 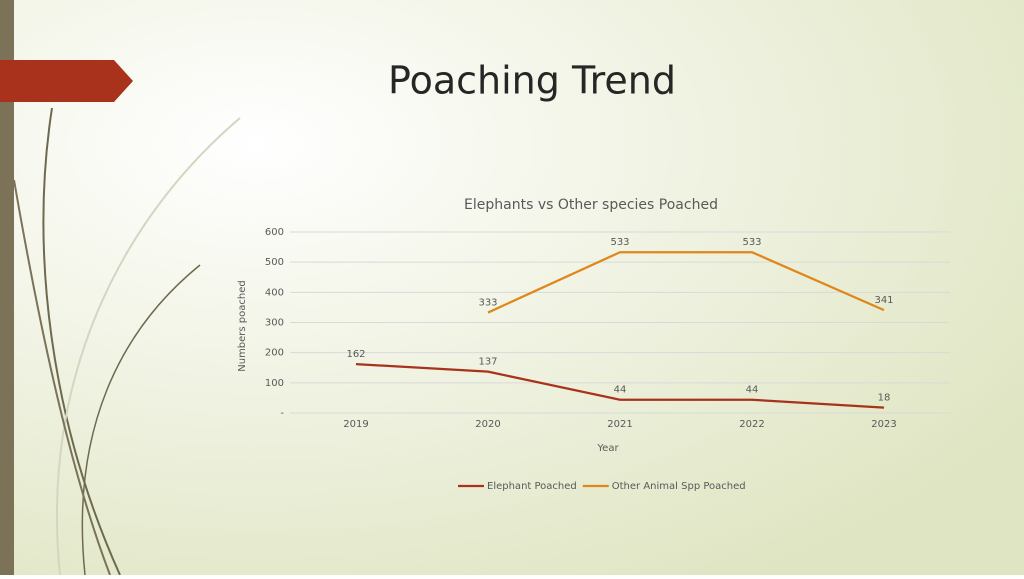 What do you see at coordinates (607, 448) in the screenshot?
I see `x-axis-label: Year` at bounding box center [607, 448].